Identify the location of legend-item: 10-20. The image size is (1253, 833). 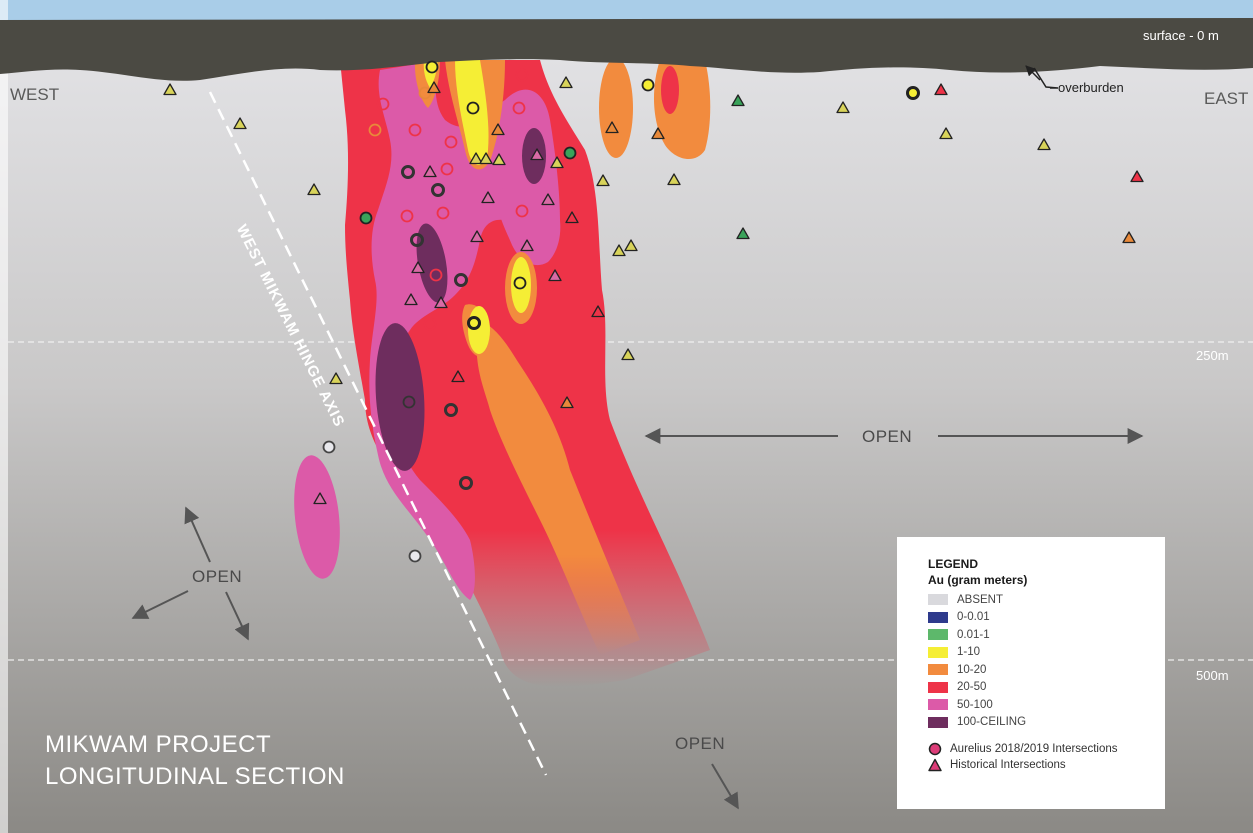
(1046, 670).